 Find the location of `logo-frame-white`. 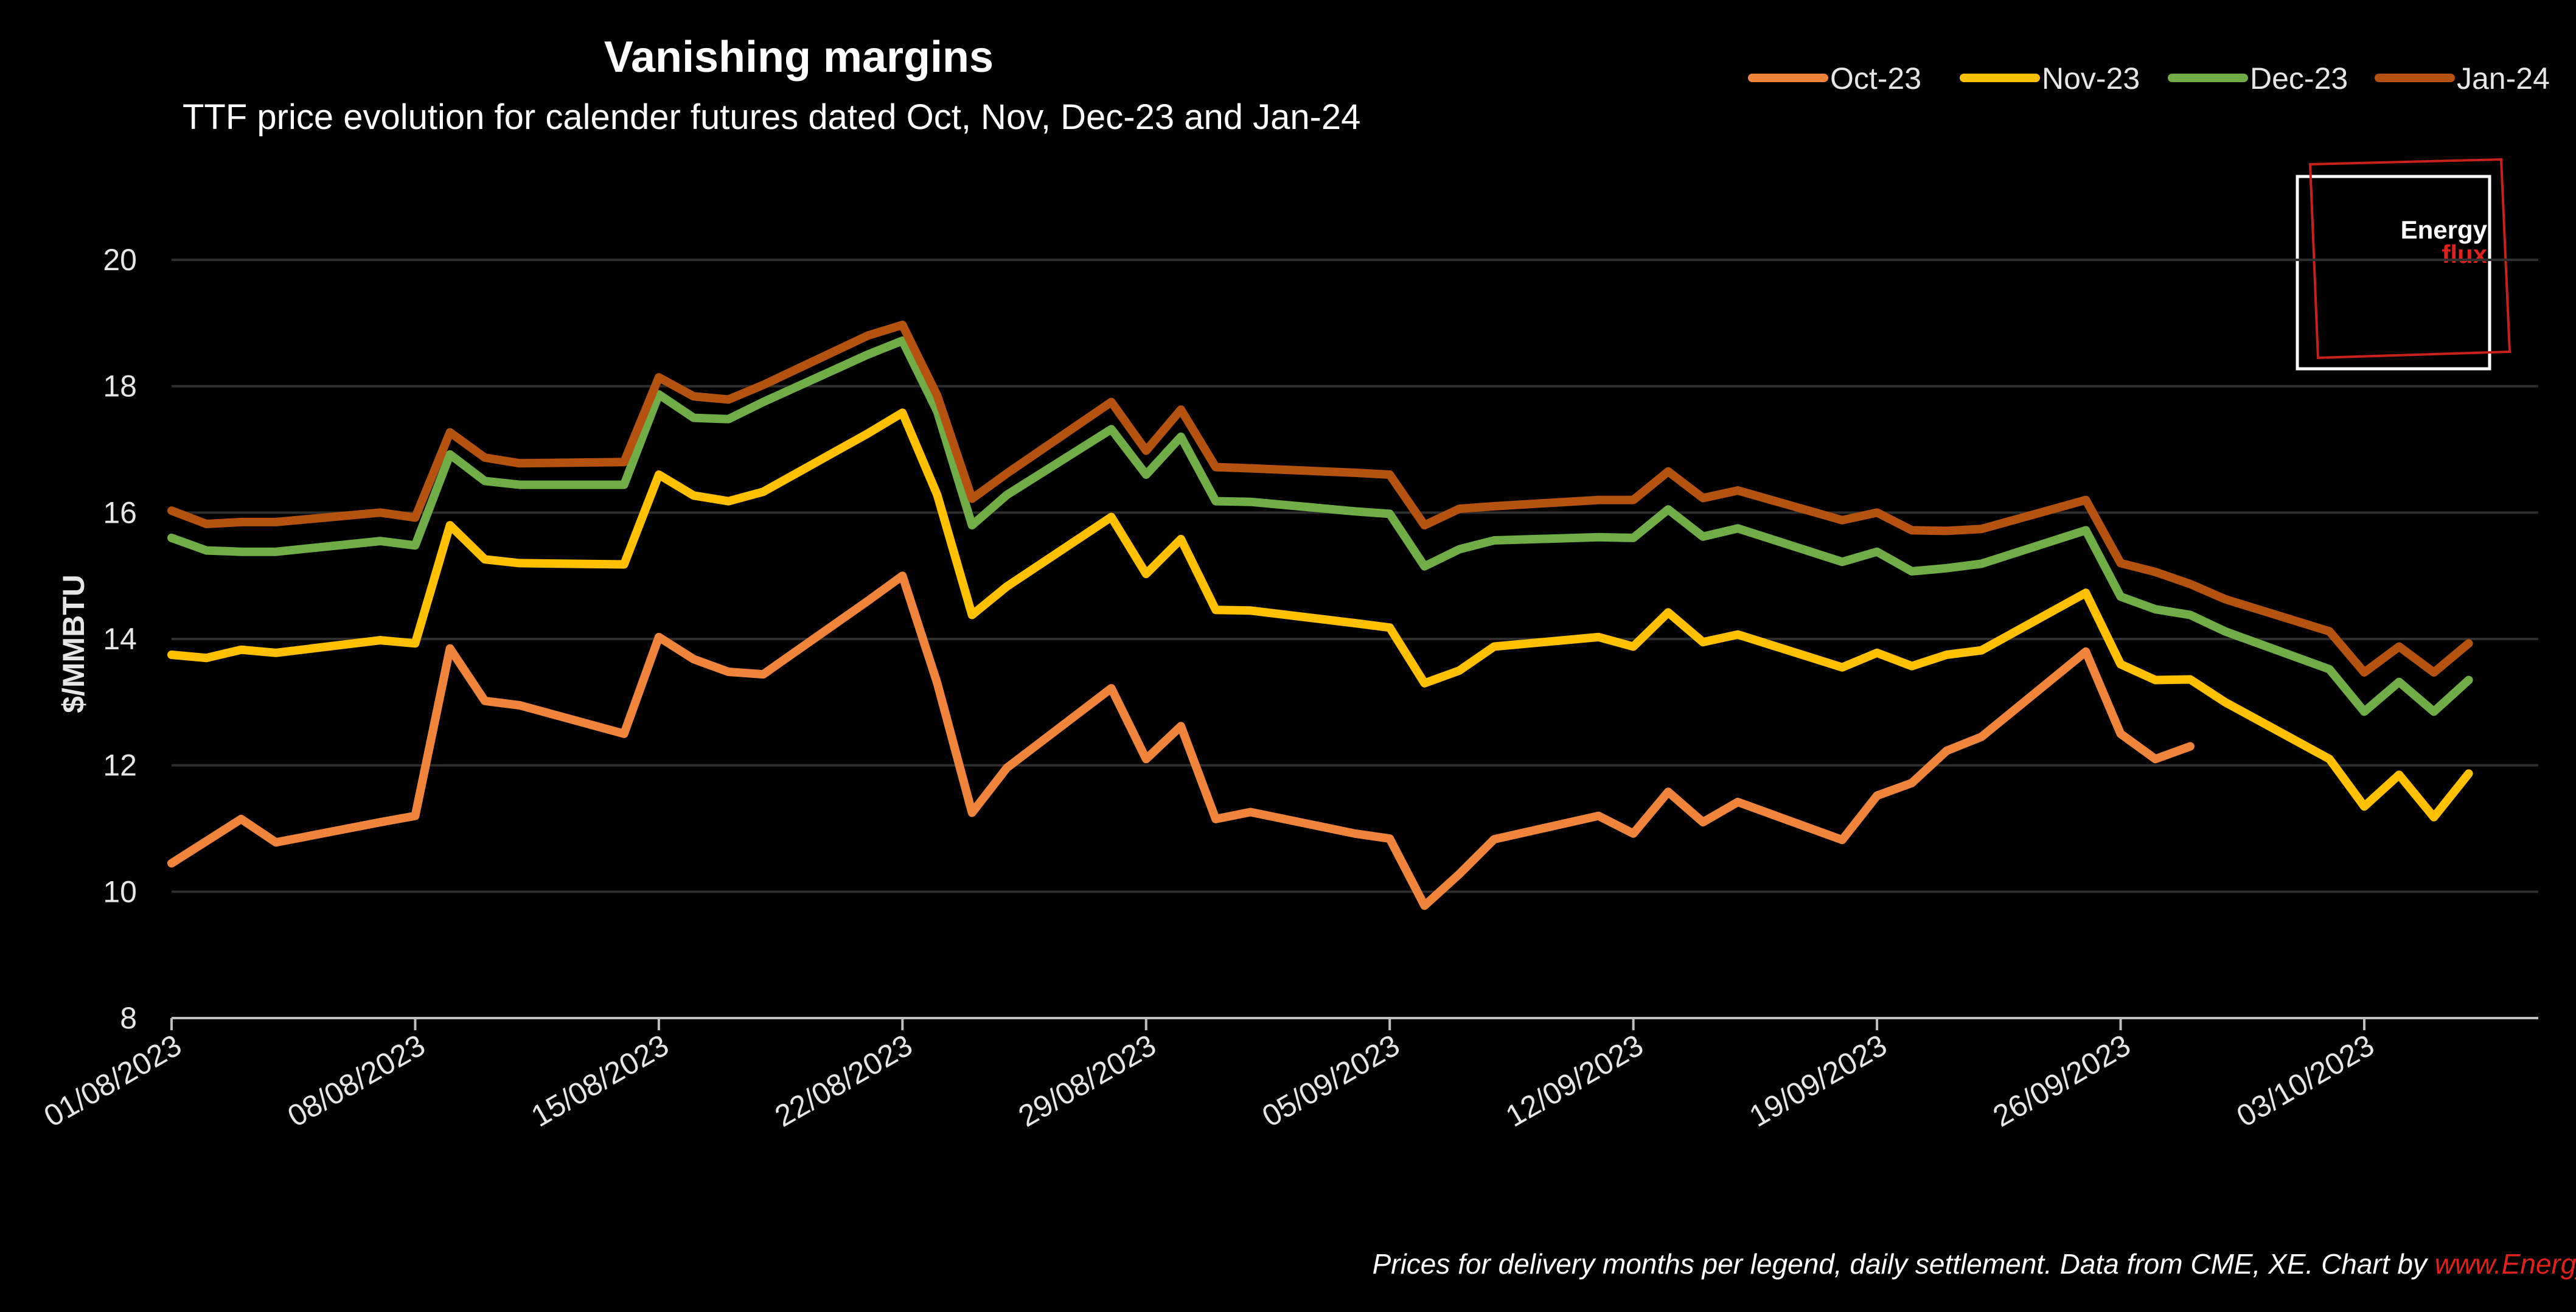

logo-frame-white is located at coordinates (2393, 273).